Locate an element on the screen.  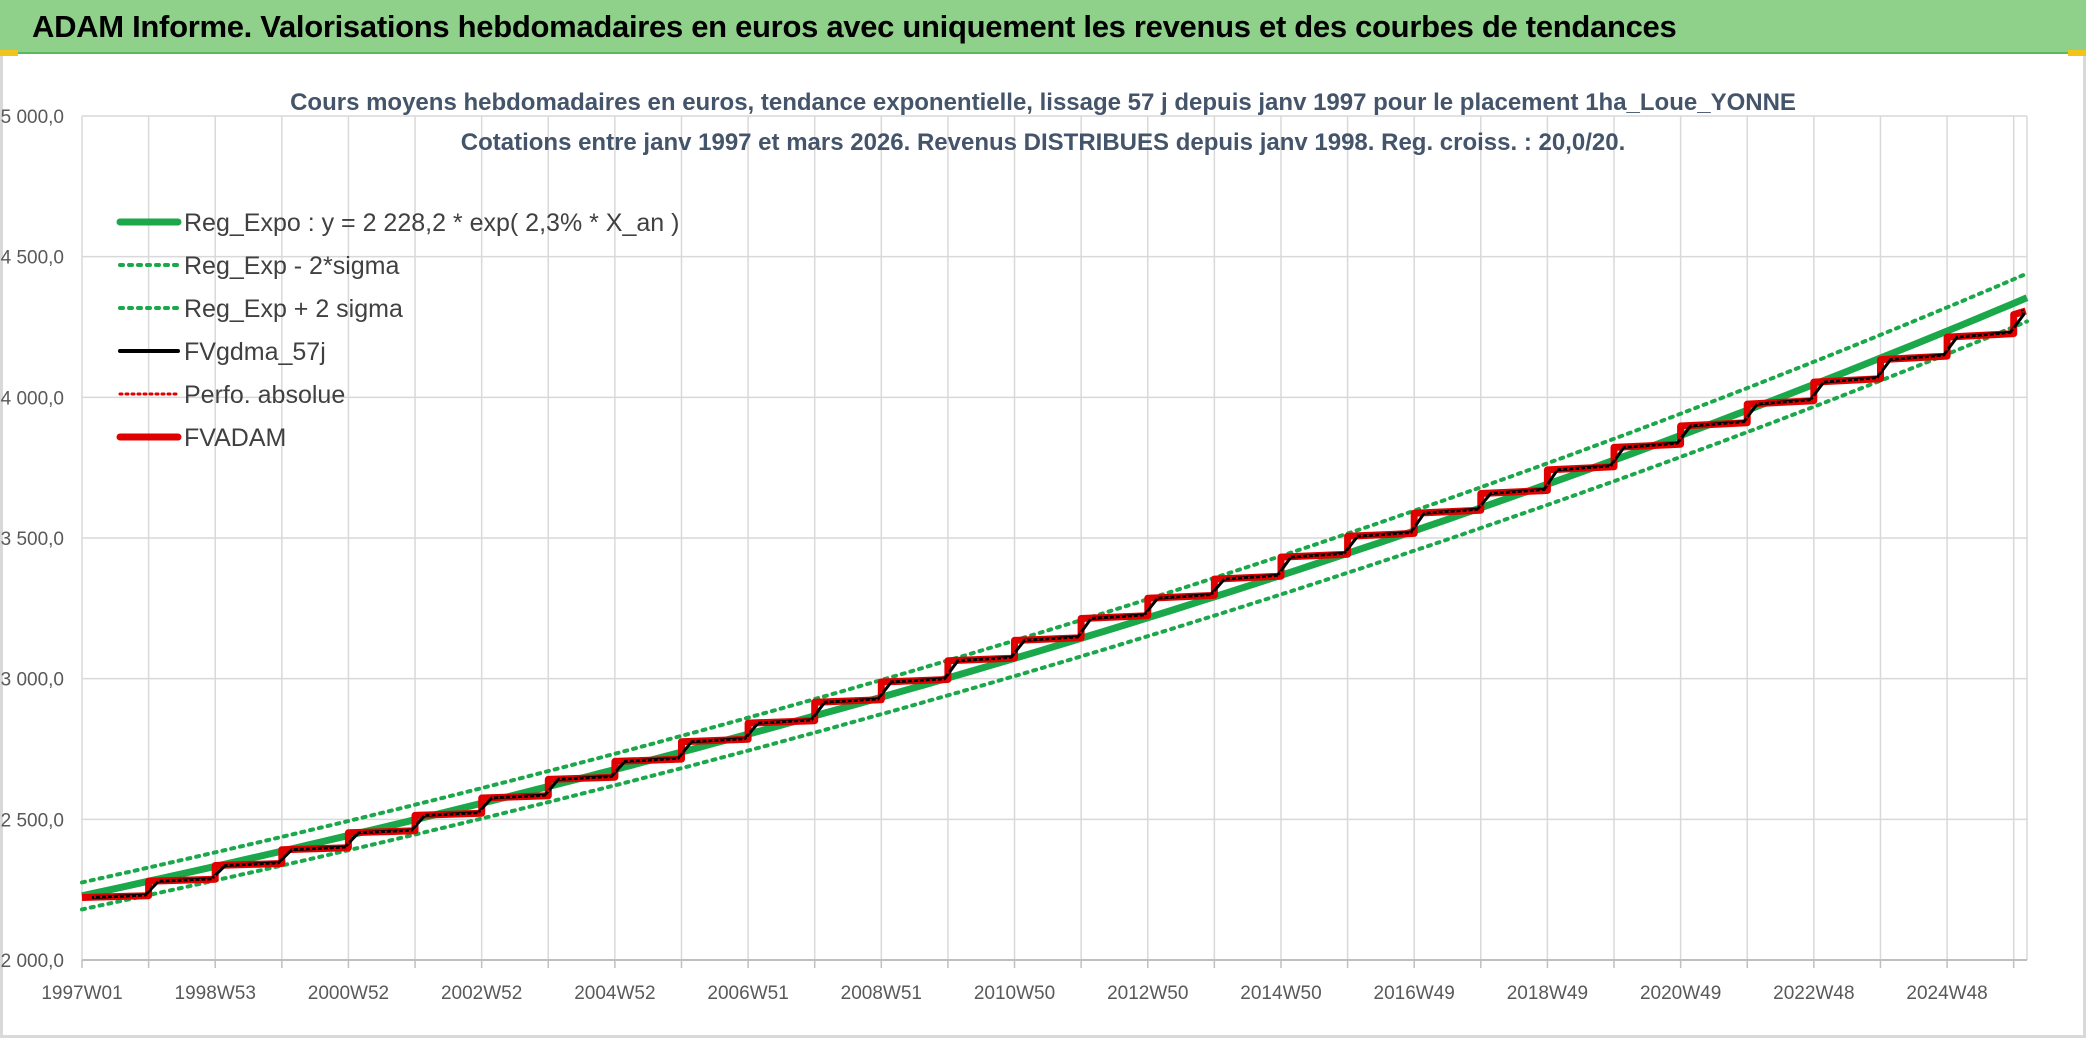
y-tick-label: 3 500,0 is located at coordinates (32, 539).